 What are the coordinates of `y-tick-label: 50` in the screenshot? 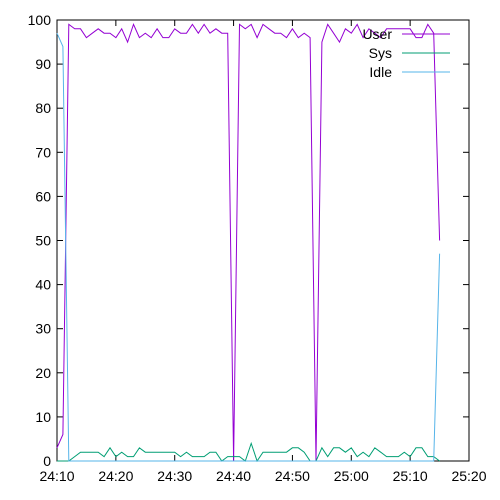 It's located at (43, 241).